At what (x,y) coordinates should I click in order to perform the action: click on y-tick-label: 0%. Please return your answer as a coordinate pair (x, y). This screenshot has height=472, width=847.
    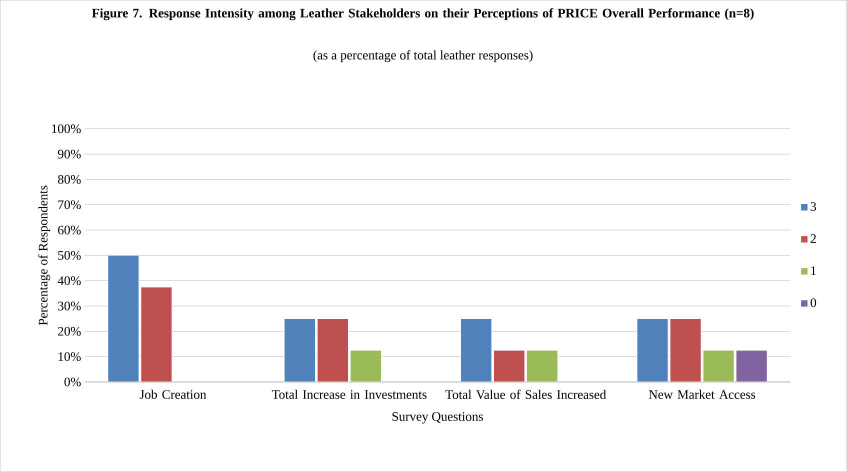
    Looking at the image, I should click on (72, 382).